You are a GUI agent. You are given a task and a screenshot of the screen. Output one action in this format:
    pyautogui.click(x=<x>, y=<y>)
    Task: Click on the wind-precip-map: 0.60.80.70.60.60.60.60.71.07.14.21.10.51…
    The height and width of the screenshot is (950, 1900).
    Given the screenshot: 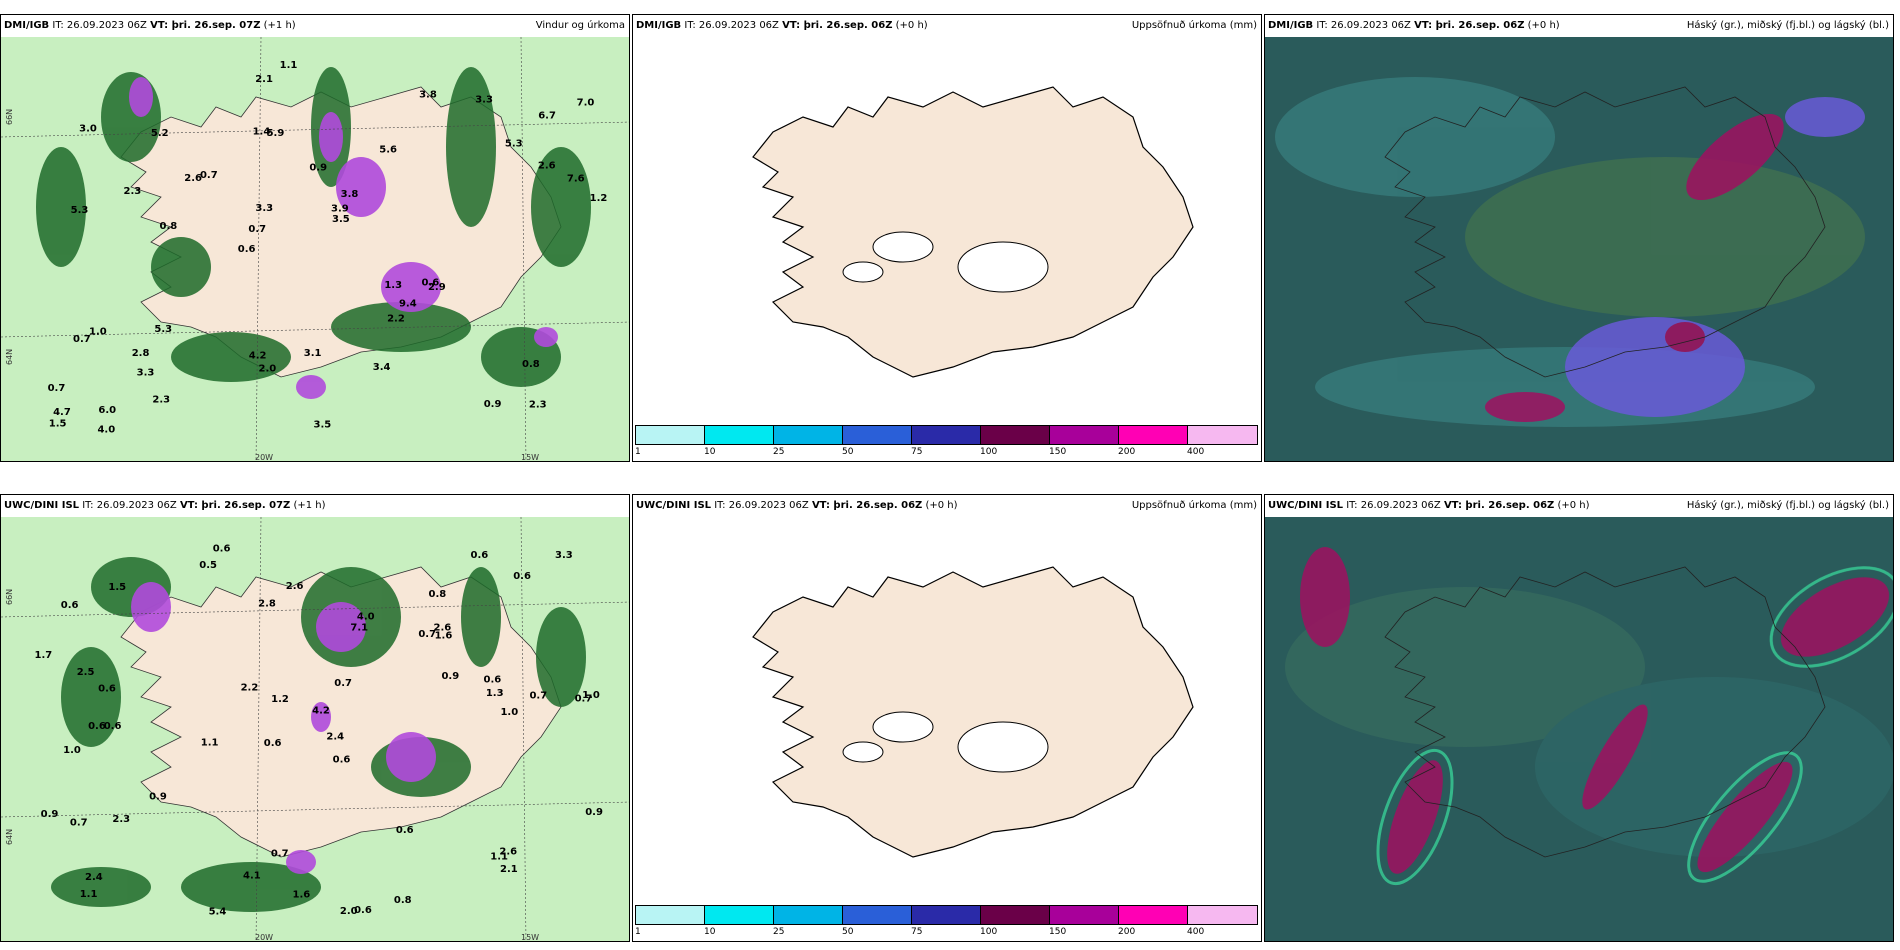 What is the action you would take?
    pyautogui.click(x=315, y=729)
    